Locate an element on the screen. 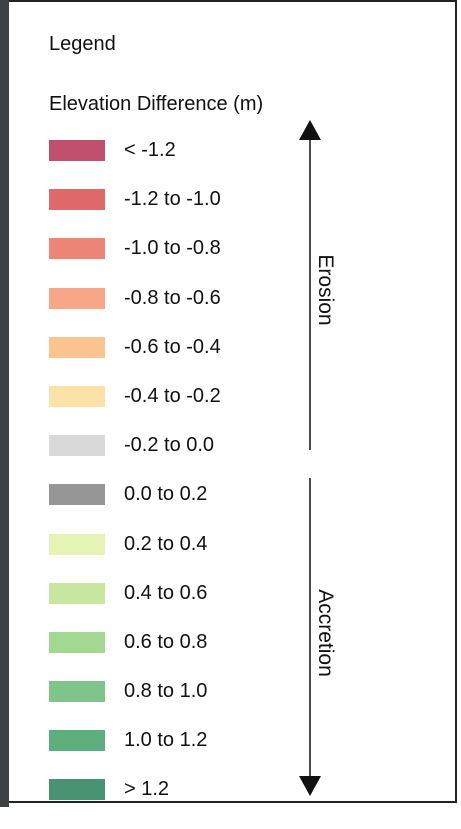 The height and width of the screenshot is (829, 461). legend-item: -1.0 to -0.8 is located at coordinates (179, 262).